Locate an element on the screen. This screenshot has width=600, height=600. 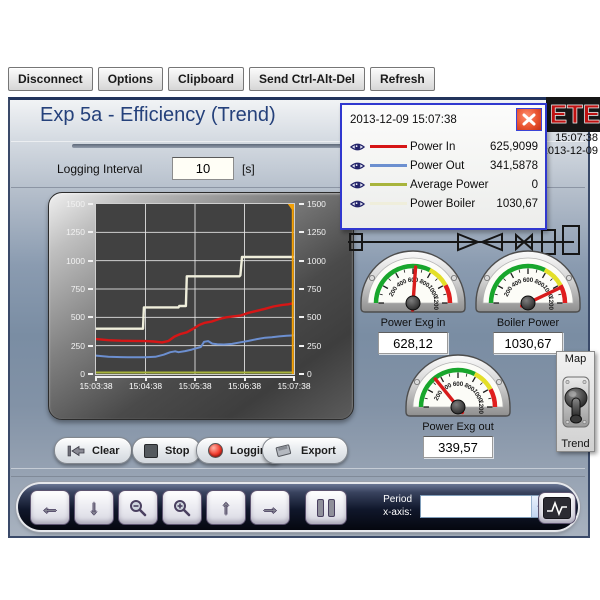
zoom-in-icon is located at coordinates (182, 507).